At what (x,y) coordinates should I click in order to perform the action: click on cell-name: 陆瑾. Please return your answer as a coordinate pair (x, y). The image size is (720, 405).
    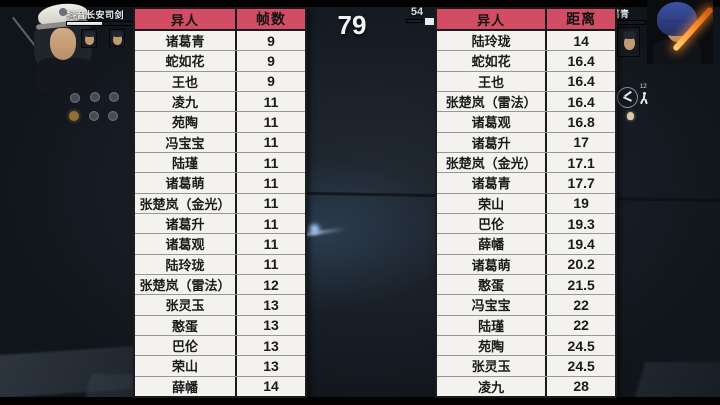
    Looking at the image, I should click on (186, 162).